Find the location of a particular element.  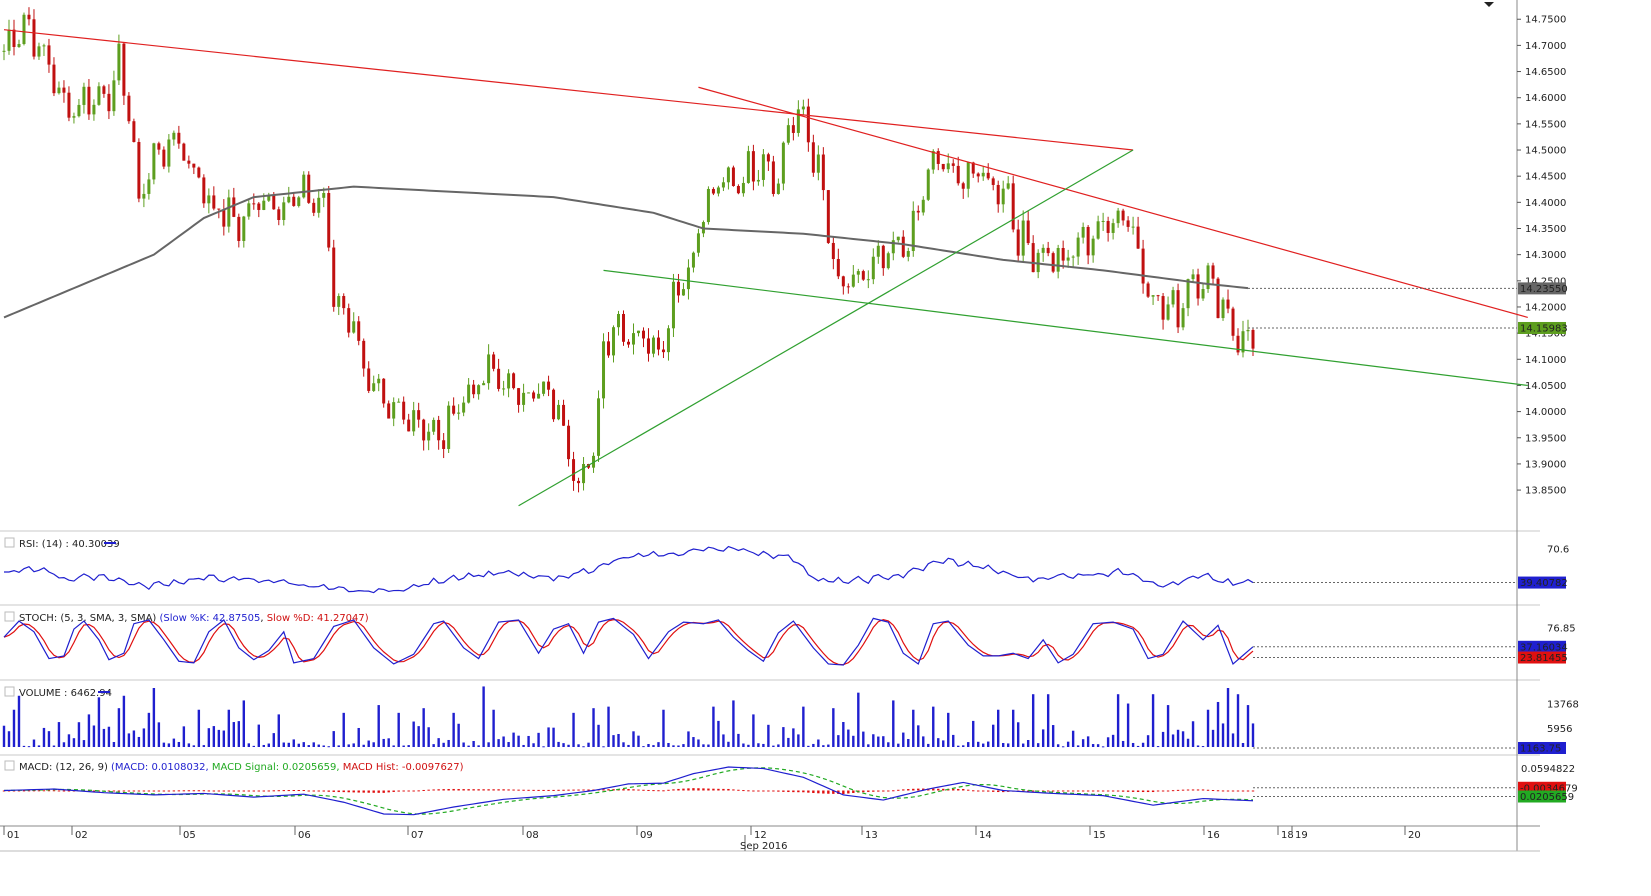

x-day-label: 20 is located at coordinates (1414, 835).